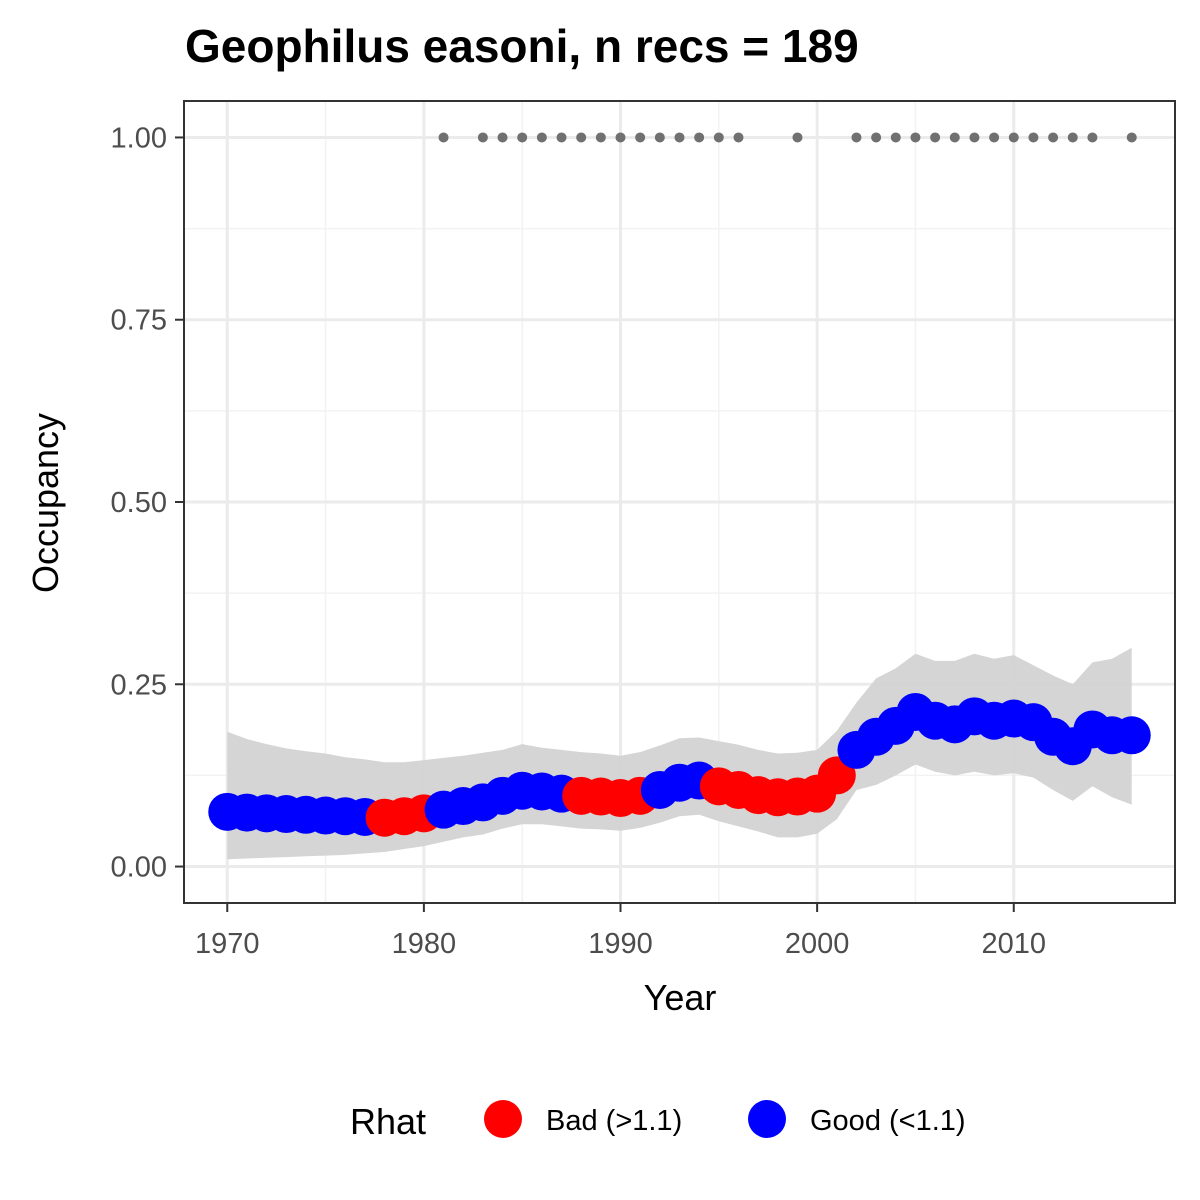 This screenshot has height=1200, width=1200. Describe the element at coordinates (139, 503) in the screenshot. I see `y-tick-label: 0.50` at that location.